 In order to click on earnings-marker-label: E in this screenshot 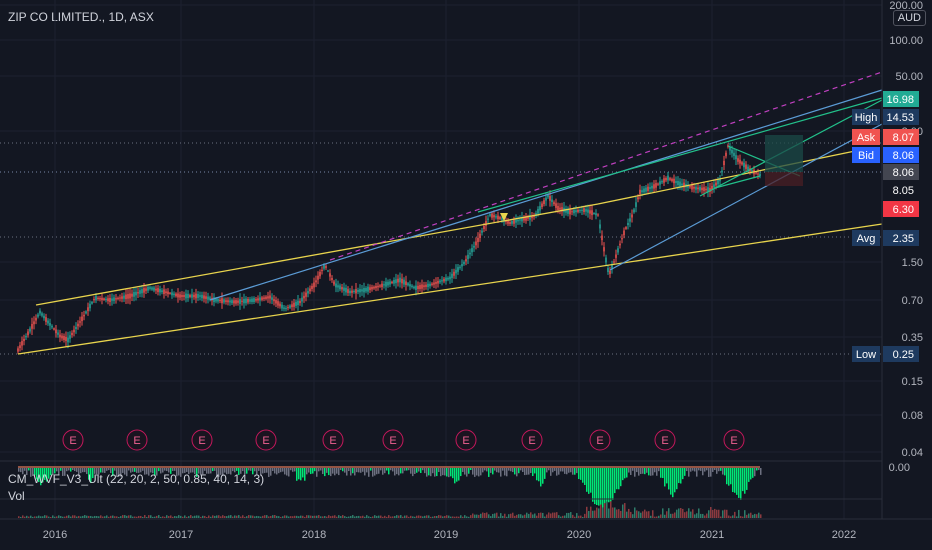, I will do `click(733, 441)`.